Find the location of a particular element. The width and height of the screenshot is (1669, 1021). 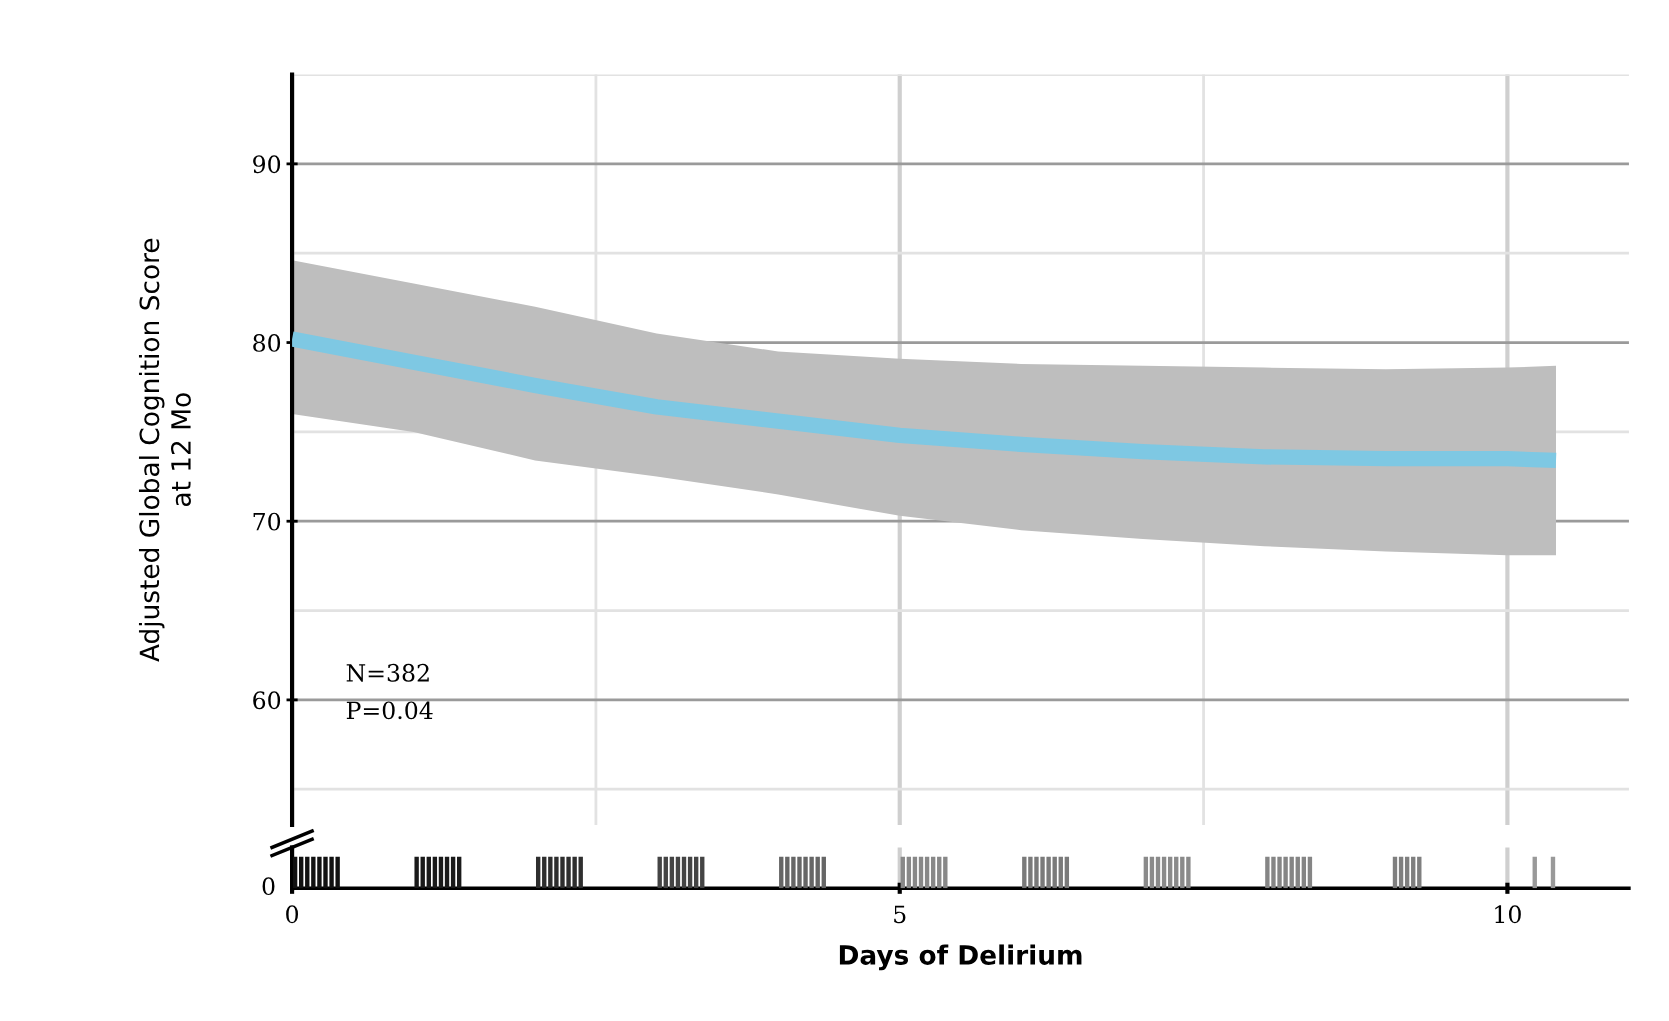

x-tick-label: 10 is located at coordinates (1508, 914).